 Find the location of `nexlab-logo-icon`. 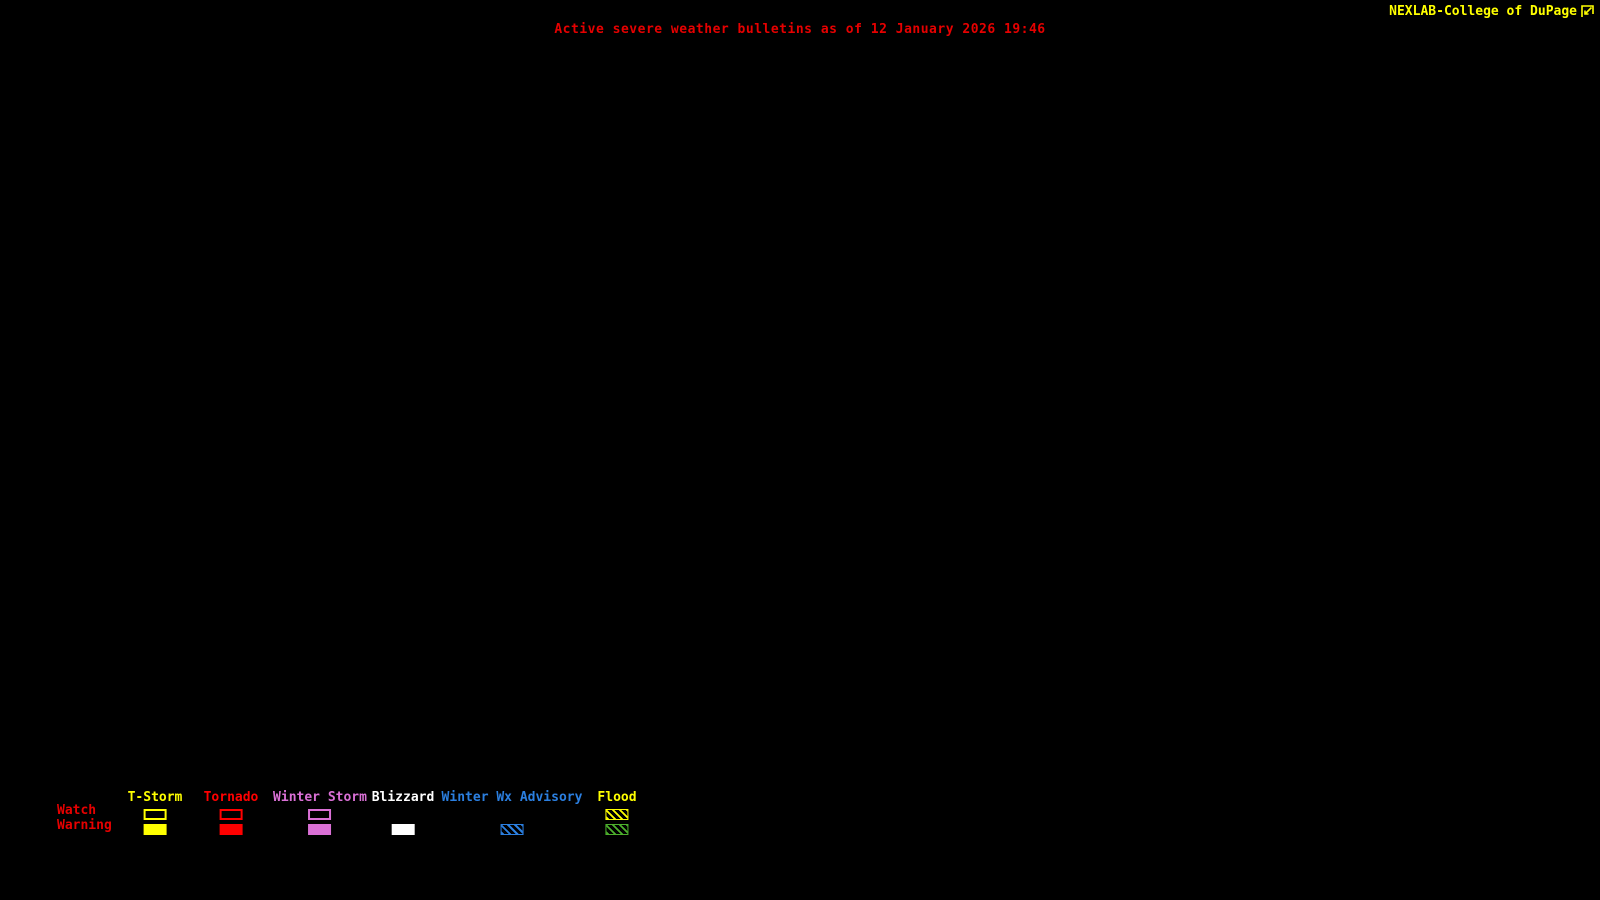

nexlab-logo-icon is located at coordinates (1587, 11).